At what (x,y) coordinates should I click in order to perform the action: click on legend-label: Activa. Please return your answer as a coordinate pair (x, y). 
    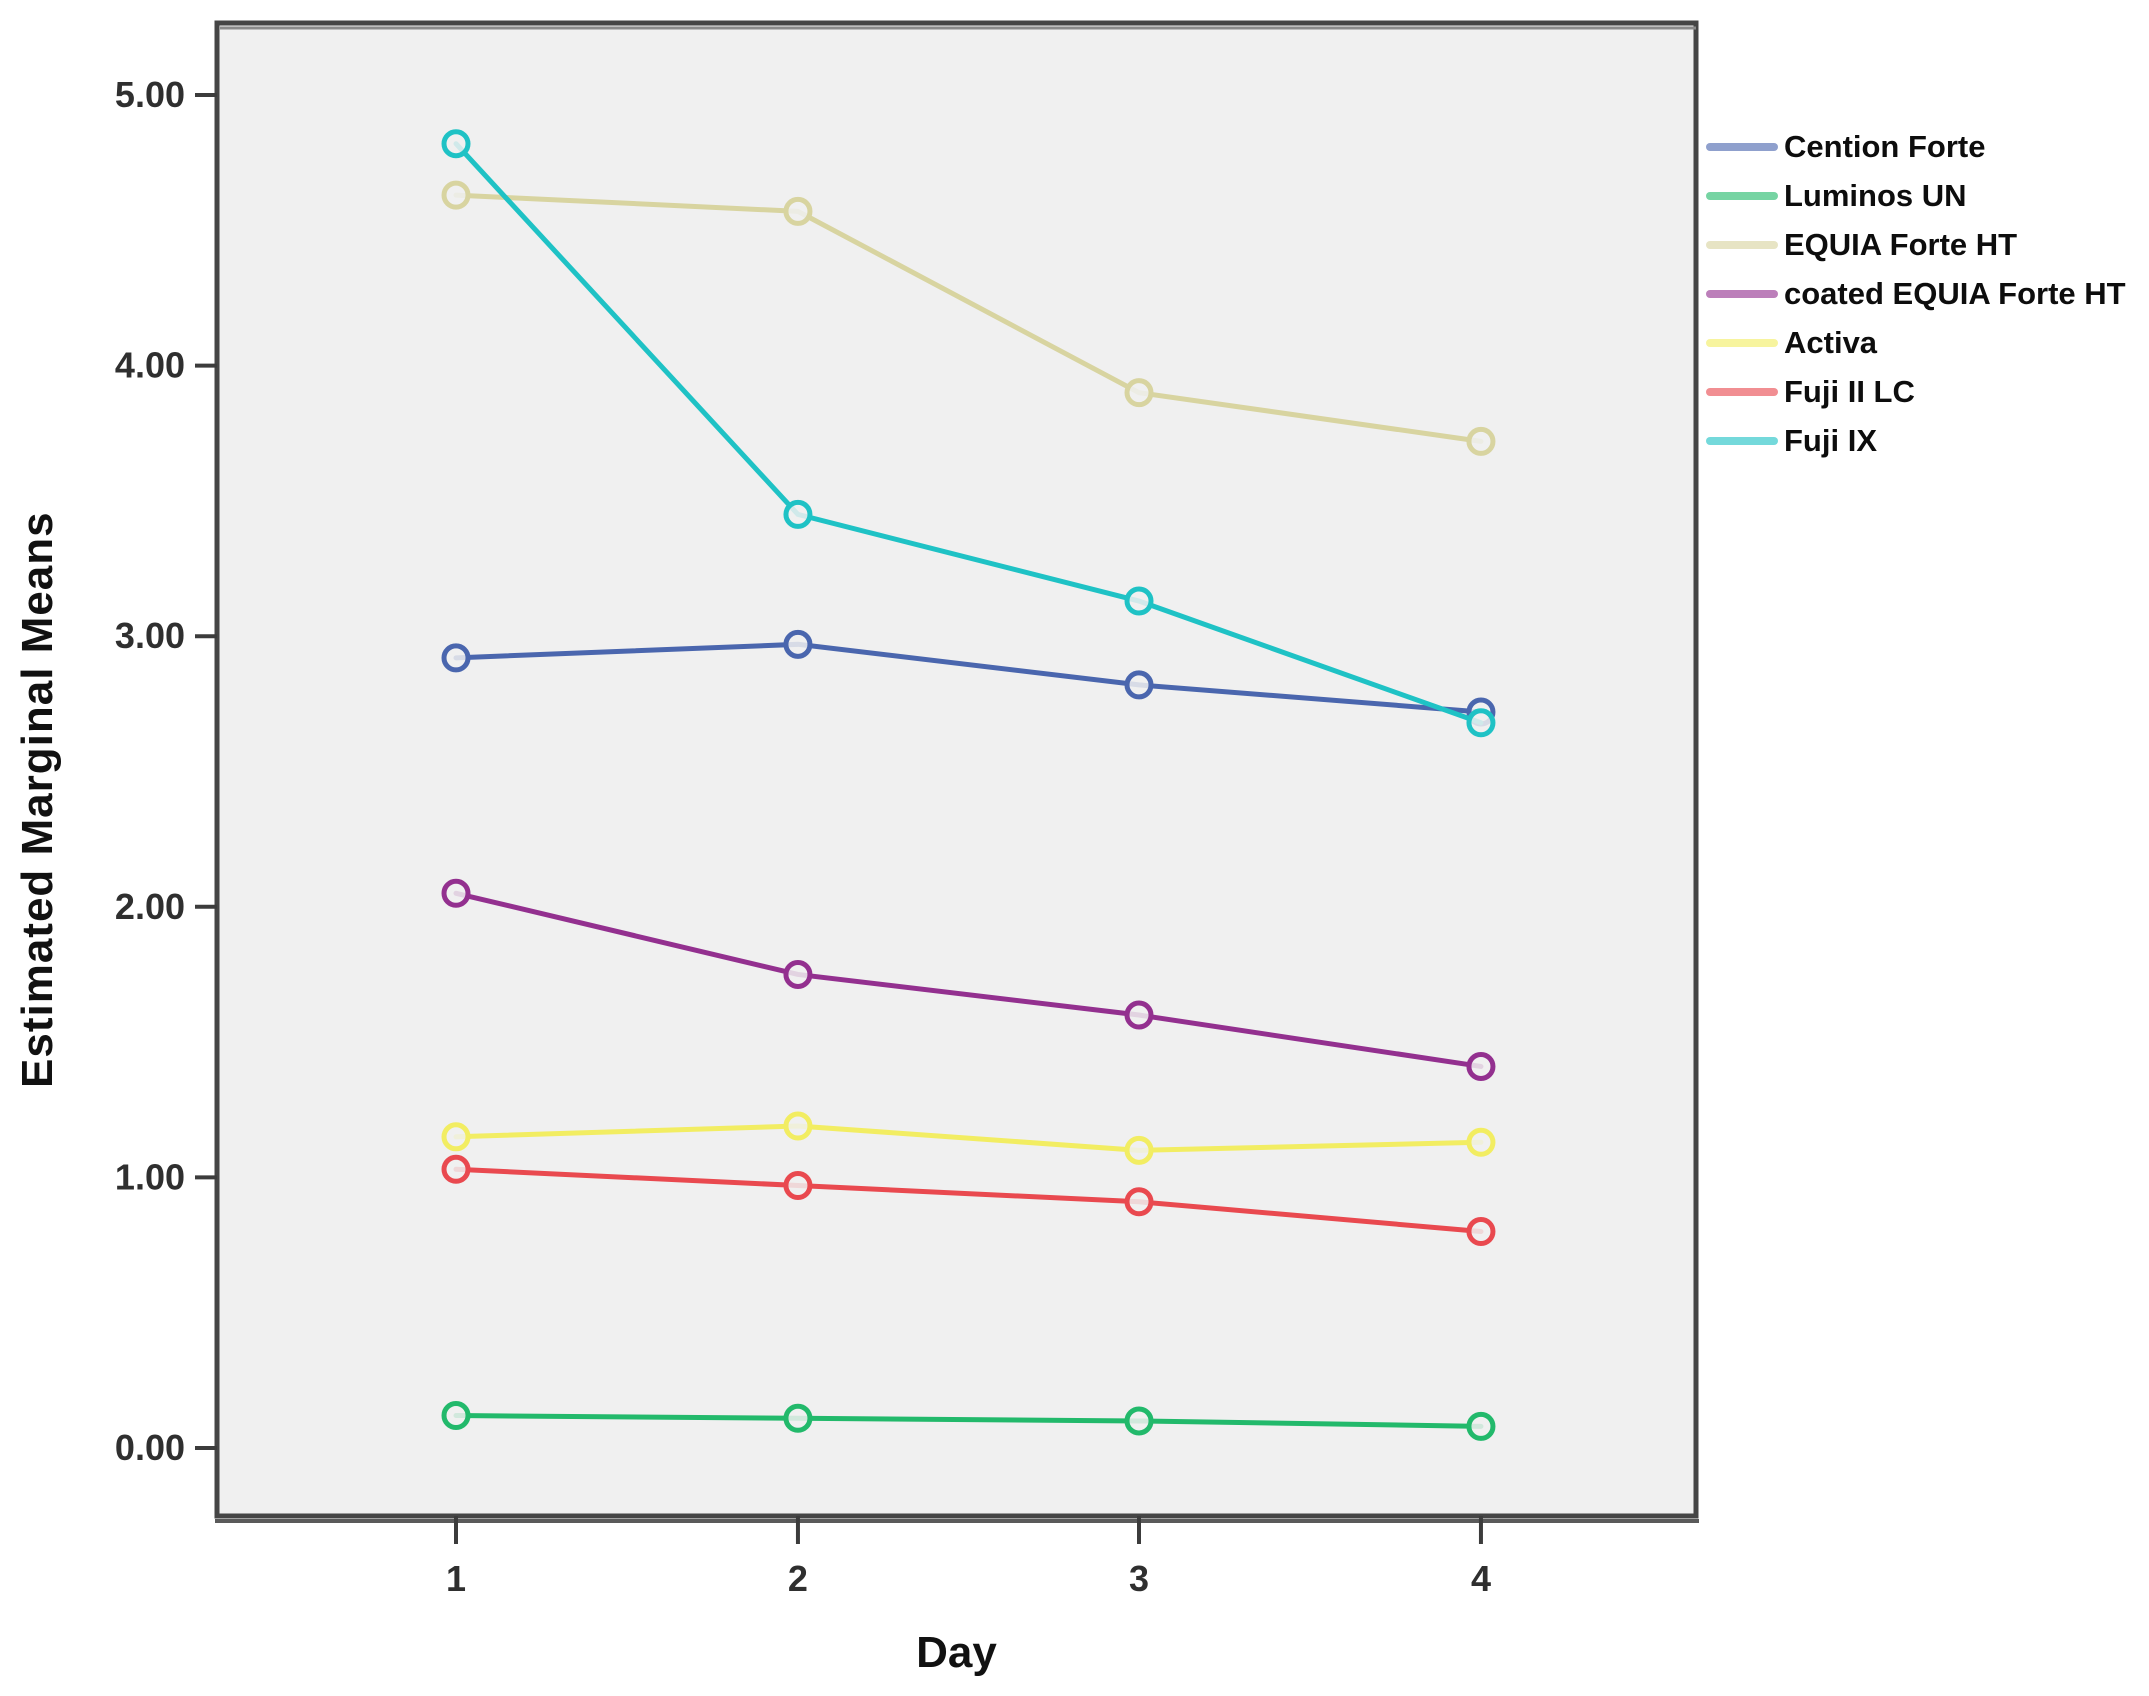
    Looking at the image, I should click on (1831, 342).